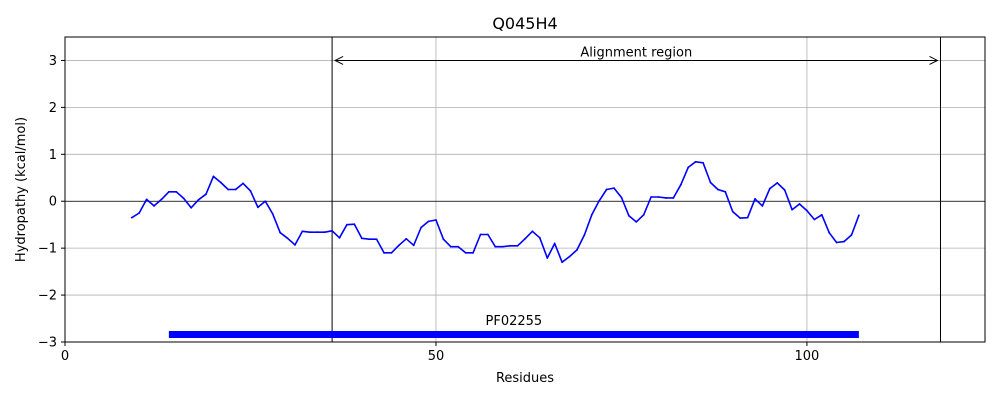 This screenshot has width=1000, height=400. I want to click on chart-title: Q045H4, so click(524, 23).